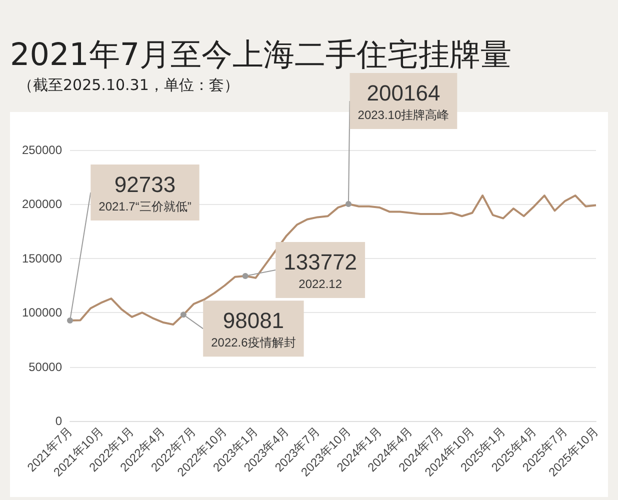 This screenshot has width=618, height=500. What do you see at coordinates (58, 421) in the screenshot?
I see `y-tick-label: 0` at bounding box center [58, 421].